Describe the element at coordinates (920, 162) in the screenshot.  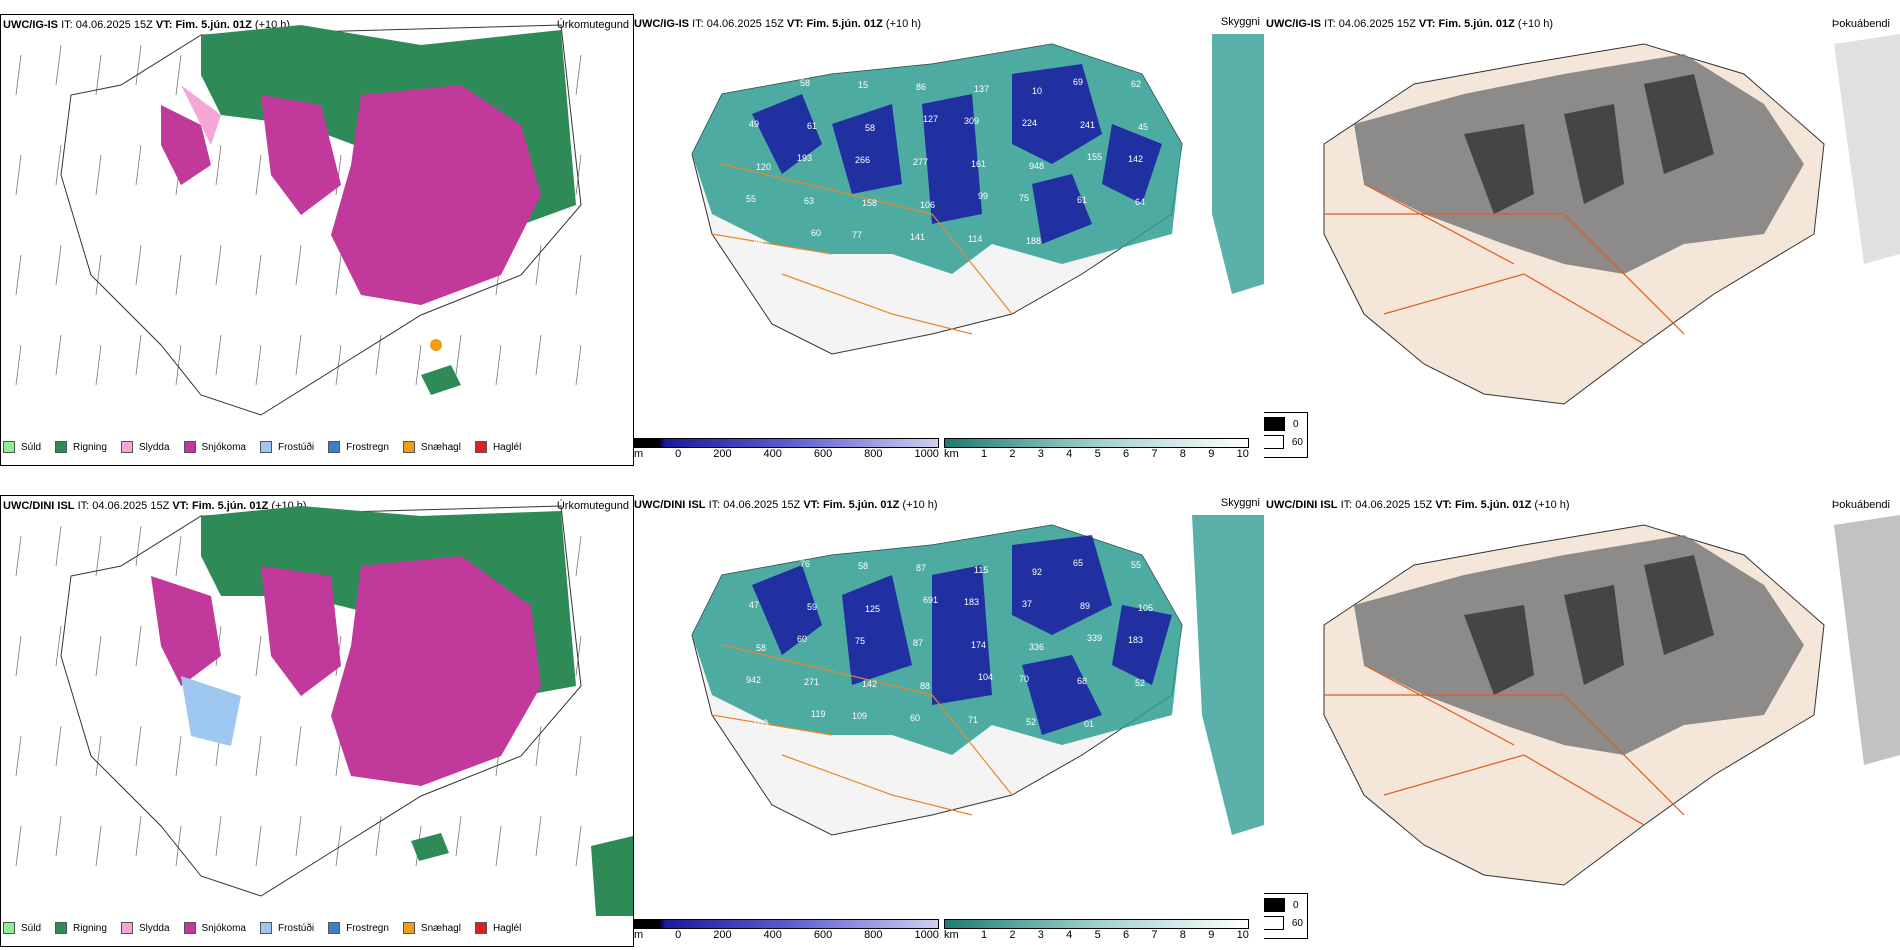
I see `depth-number-label: 277` at that location.